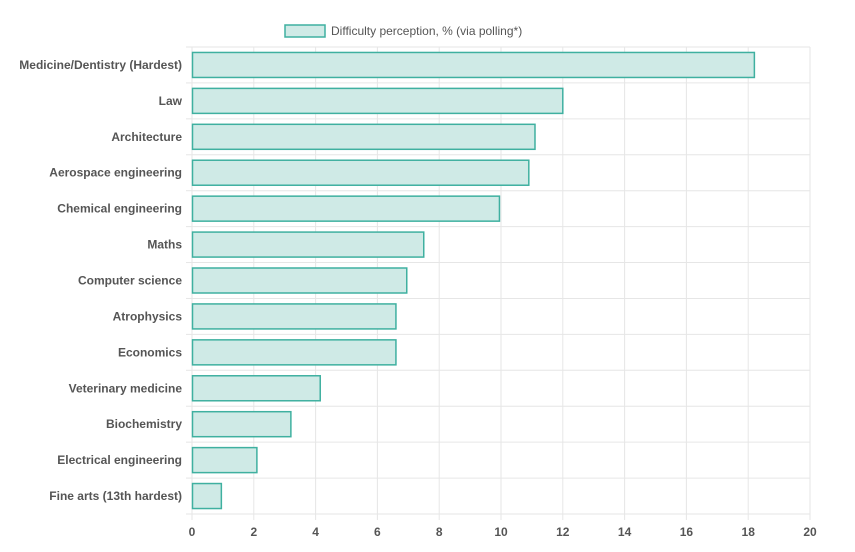  Describe the element at coordinates (130, 281) in the screenshot. I see `category-label: Computer science` at that location.